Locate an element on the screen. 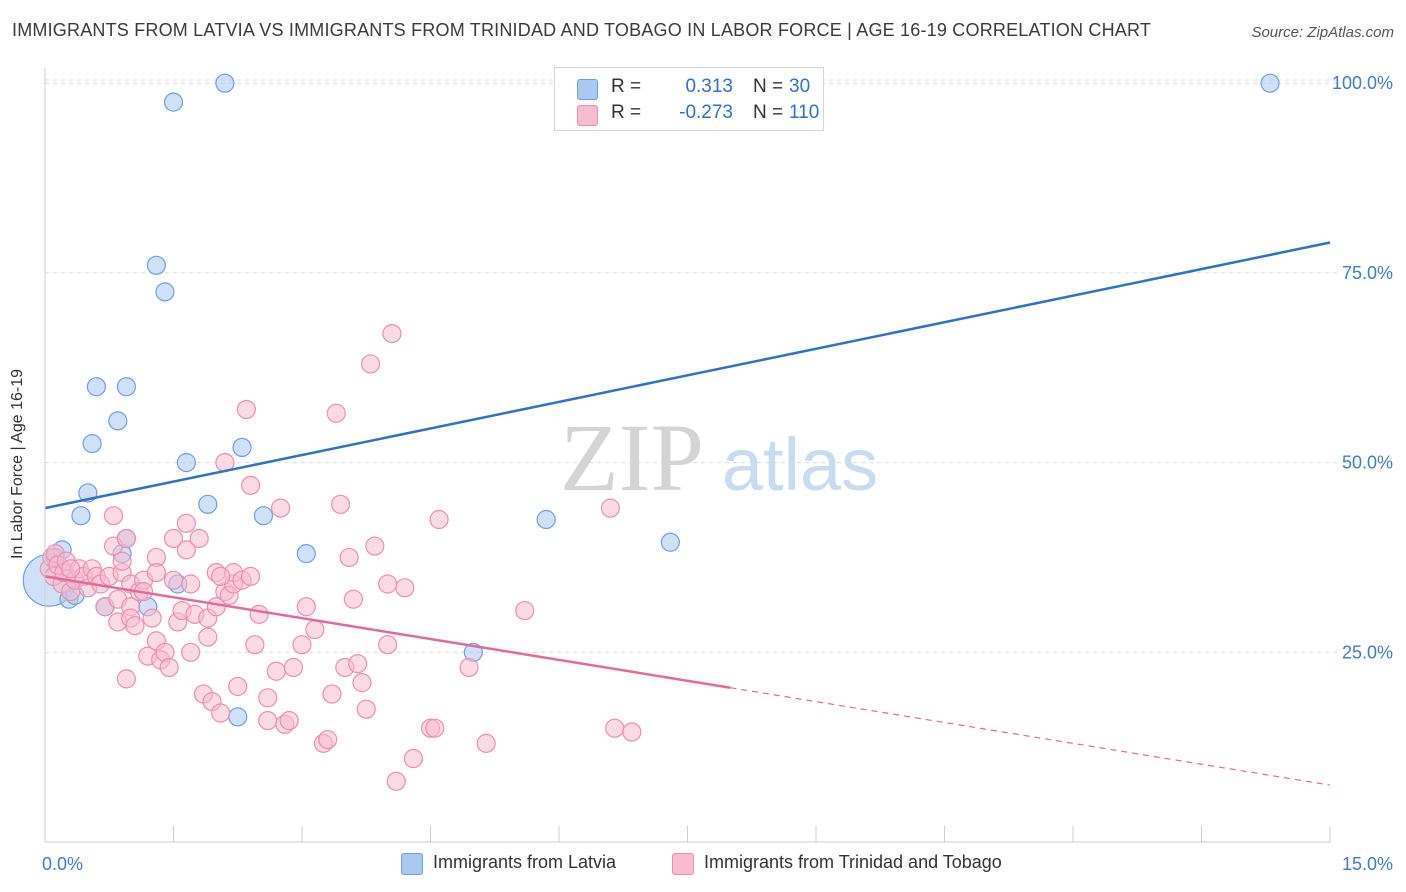 The image size is (1406, 892). legend-n-value: 110 is located at coordinates (804, 112).